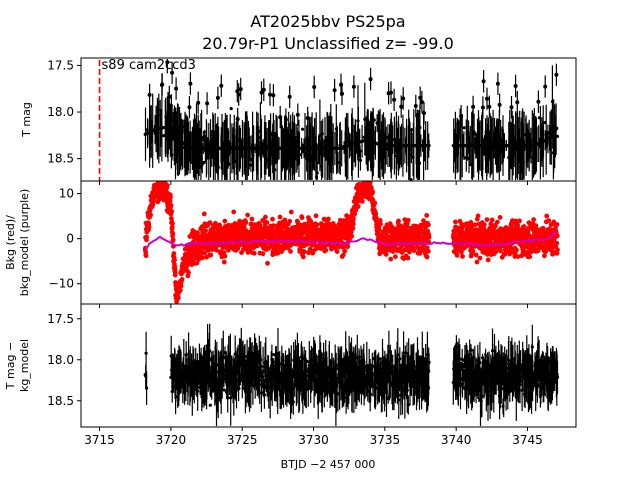 Image resolution: width=640 pixels, height=480 pixels. What do you see at coordinates (60, 65) in the screenshot?
I see `y-tick-label-top: 17.5` at bounding box center [60, 65].